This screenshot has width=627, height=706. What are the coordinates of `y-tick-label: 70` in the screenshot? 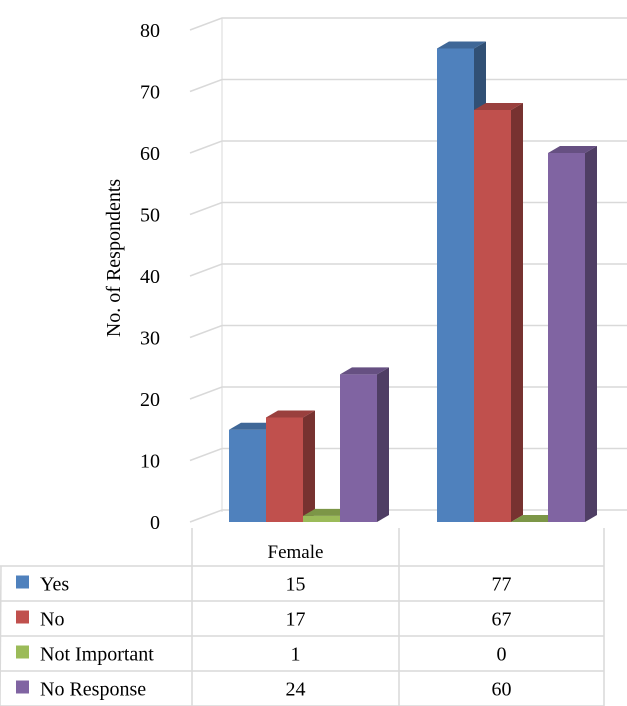 It's located at (150, 93).